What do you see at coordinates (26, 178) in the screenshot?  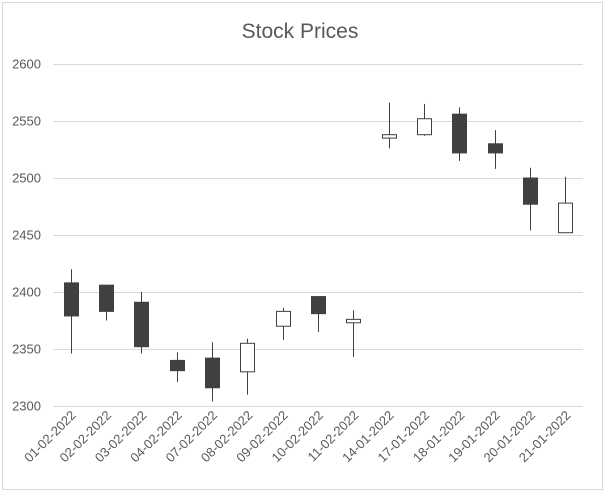 I see `y-tick-label: 2500` at bounding box center [26, 178].